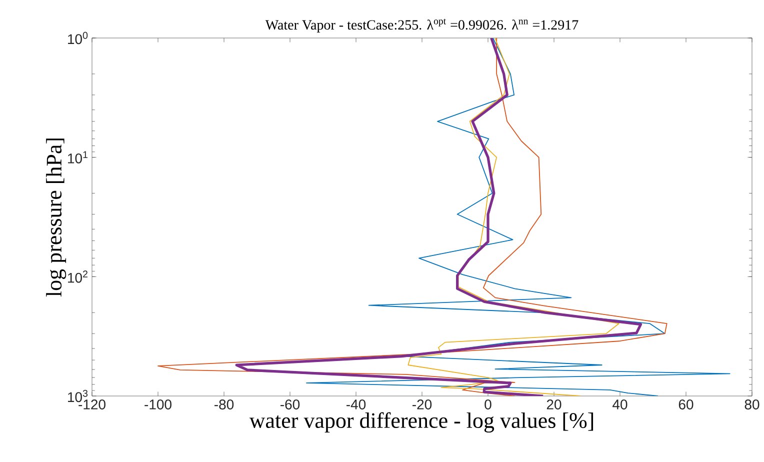  Describe the element at coordinates (554, 405) in the screenshot. I see `x-tick-label: 20` at that location.